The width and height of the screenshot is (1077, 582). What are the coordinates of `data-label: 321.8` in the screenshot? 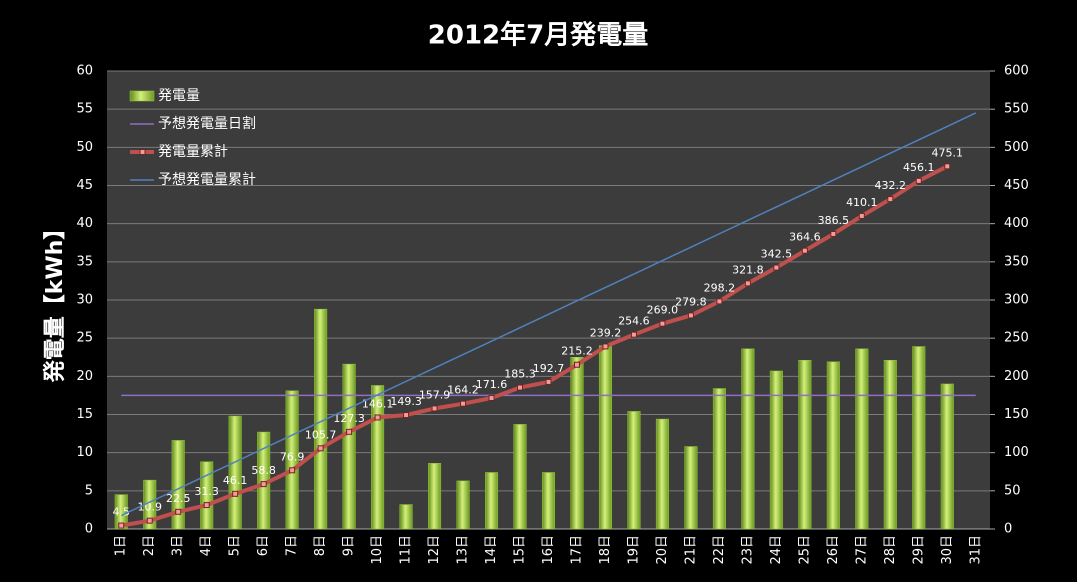 It's located at (748, 269).